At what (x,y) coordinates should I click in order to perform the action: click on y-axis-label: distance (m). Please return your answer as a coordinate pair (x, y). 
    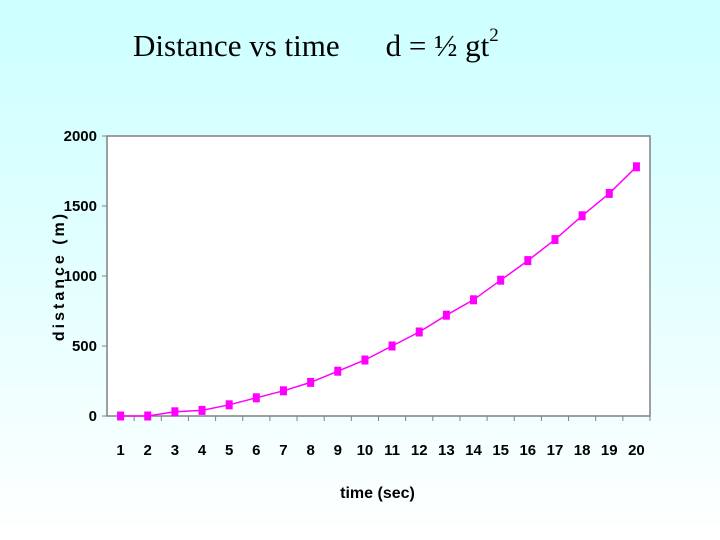
    Looking at the image, I should click on (59, 276).